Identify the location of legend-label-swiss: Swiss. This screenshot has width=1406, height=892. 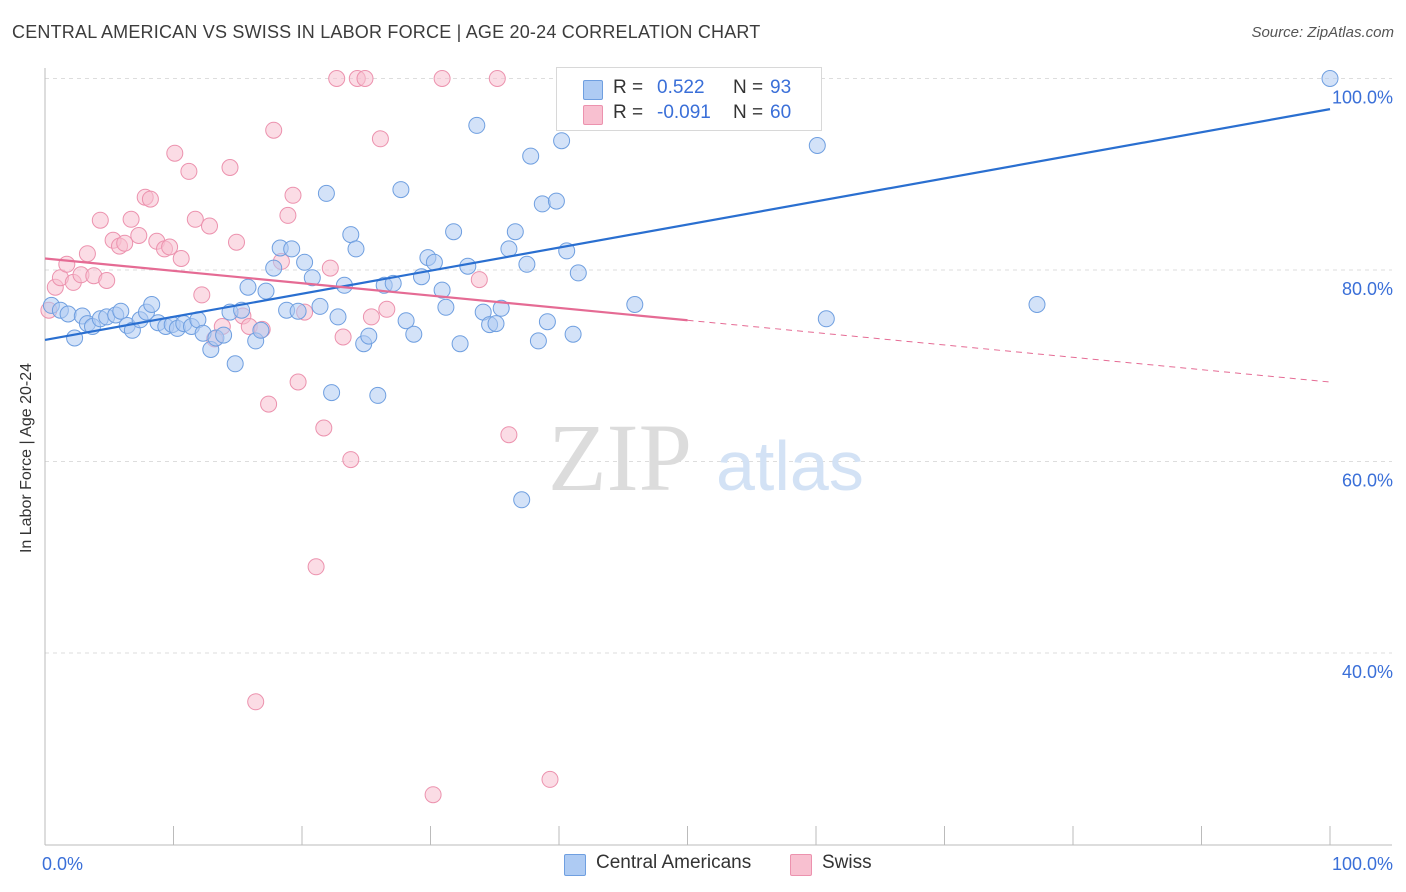
(847, 862).